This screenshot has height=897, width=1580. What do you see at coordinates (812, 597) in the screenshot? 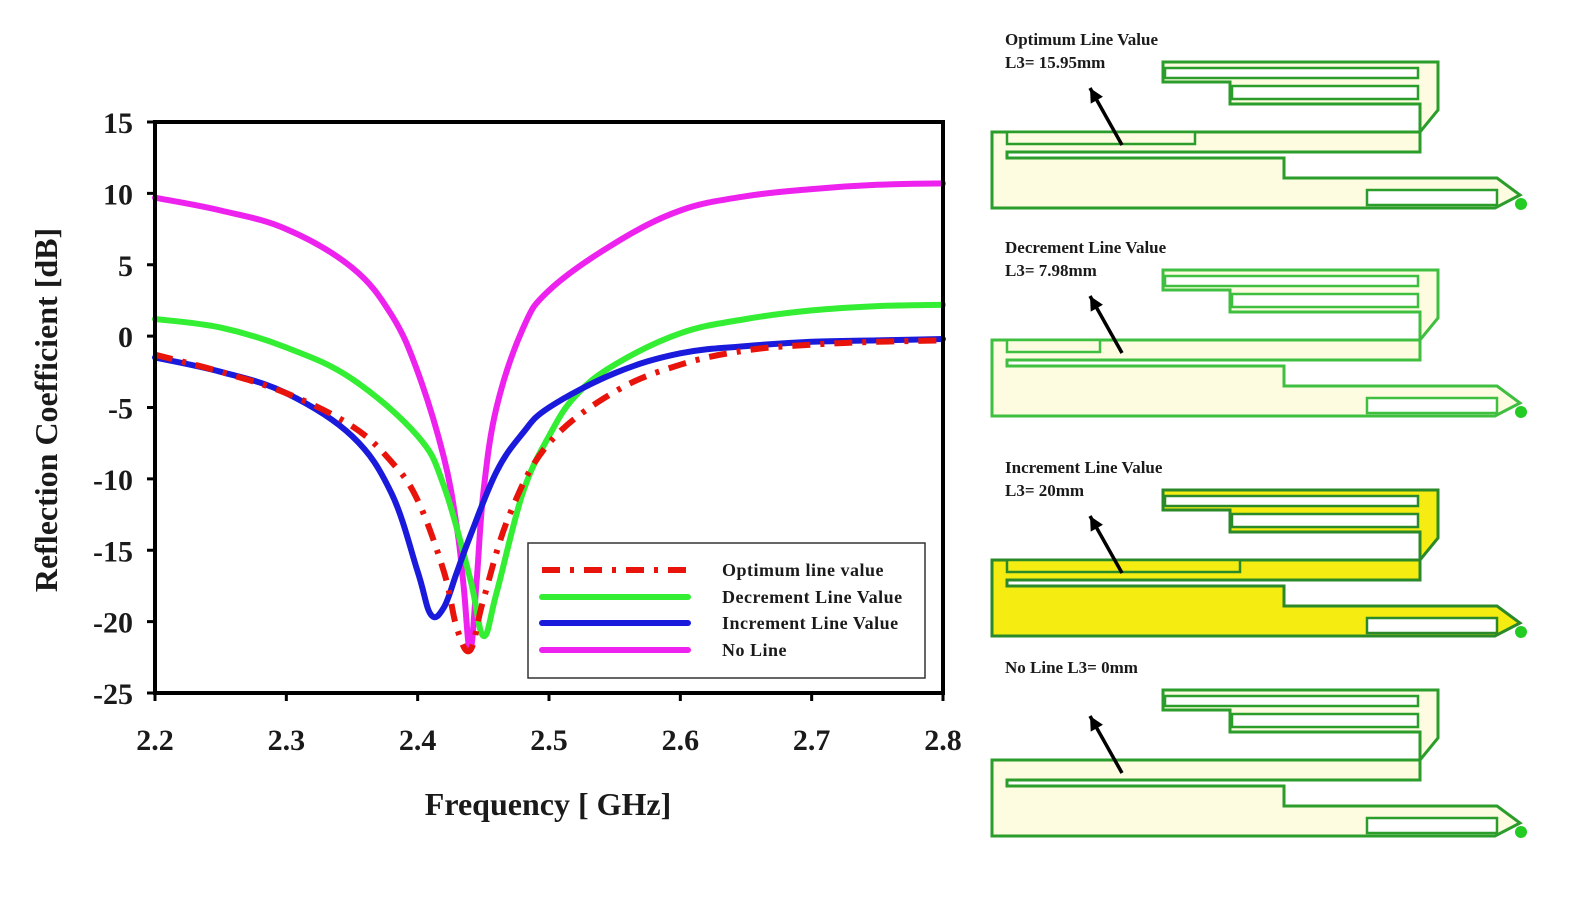
I see `legend-label: Decrement Line Value` at bounding box center [812, 597].